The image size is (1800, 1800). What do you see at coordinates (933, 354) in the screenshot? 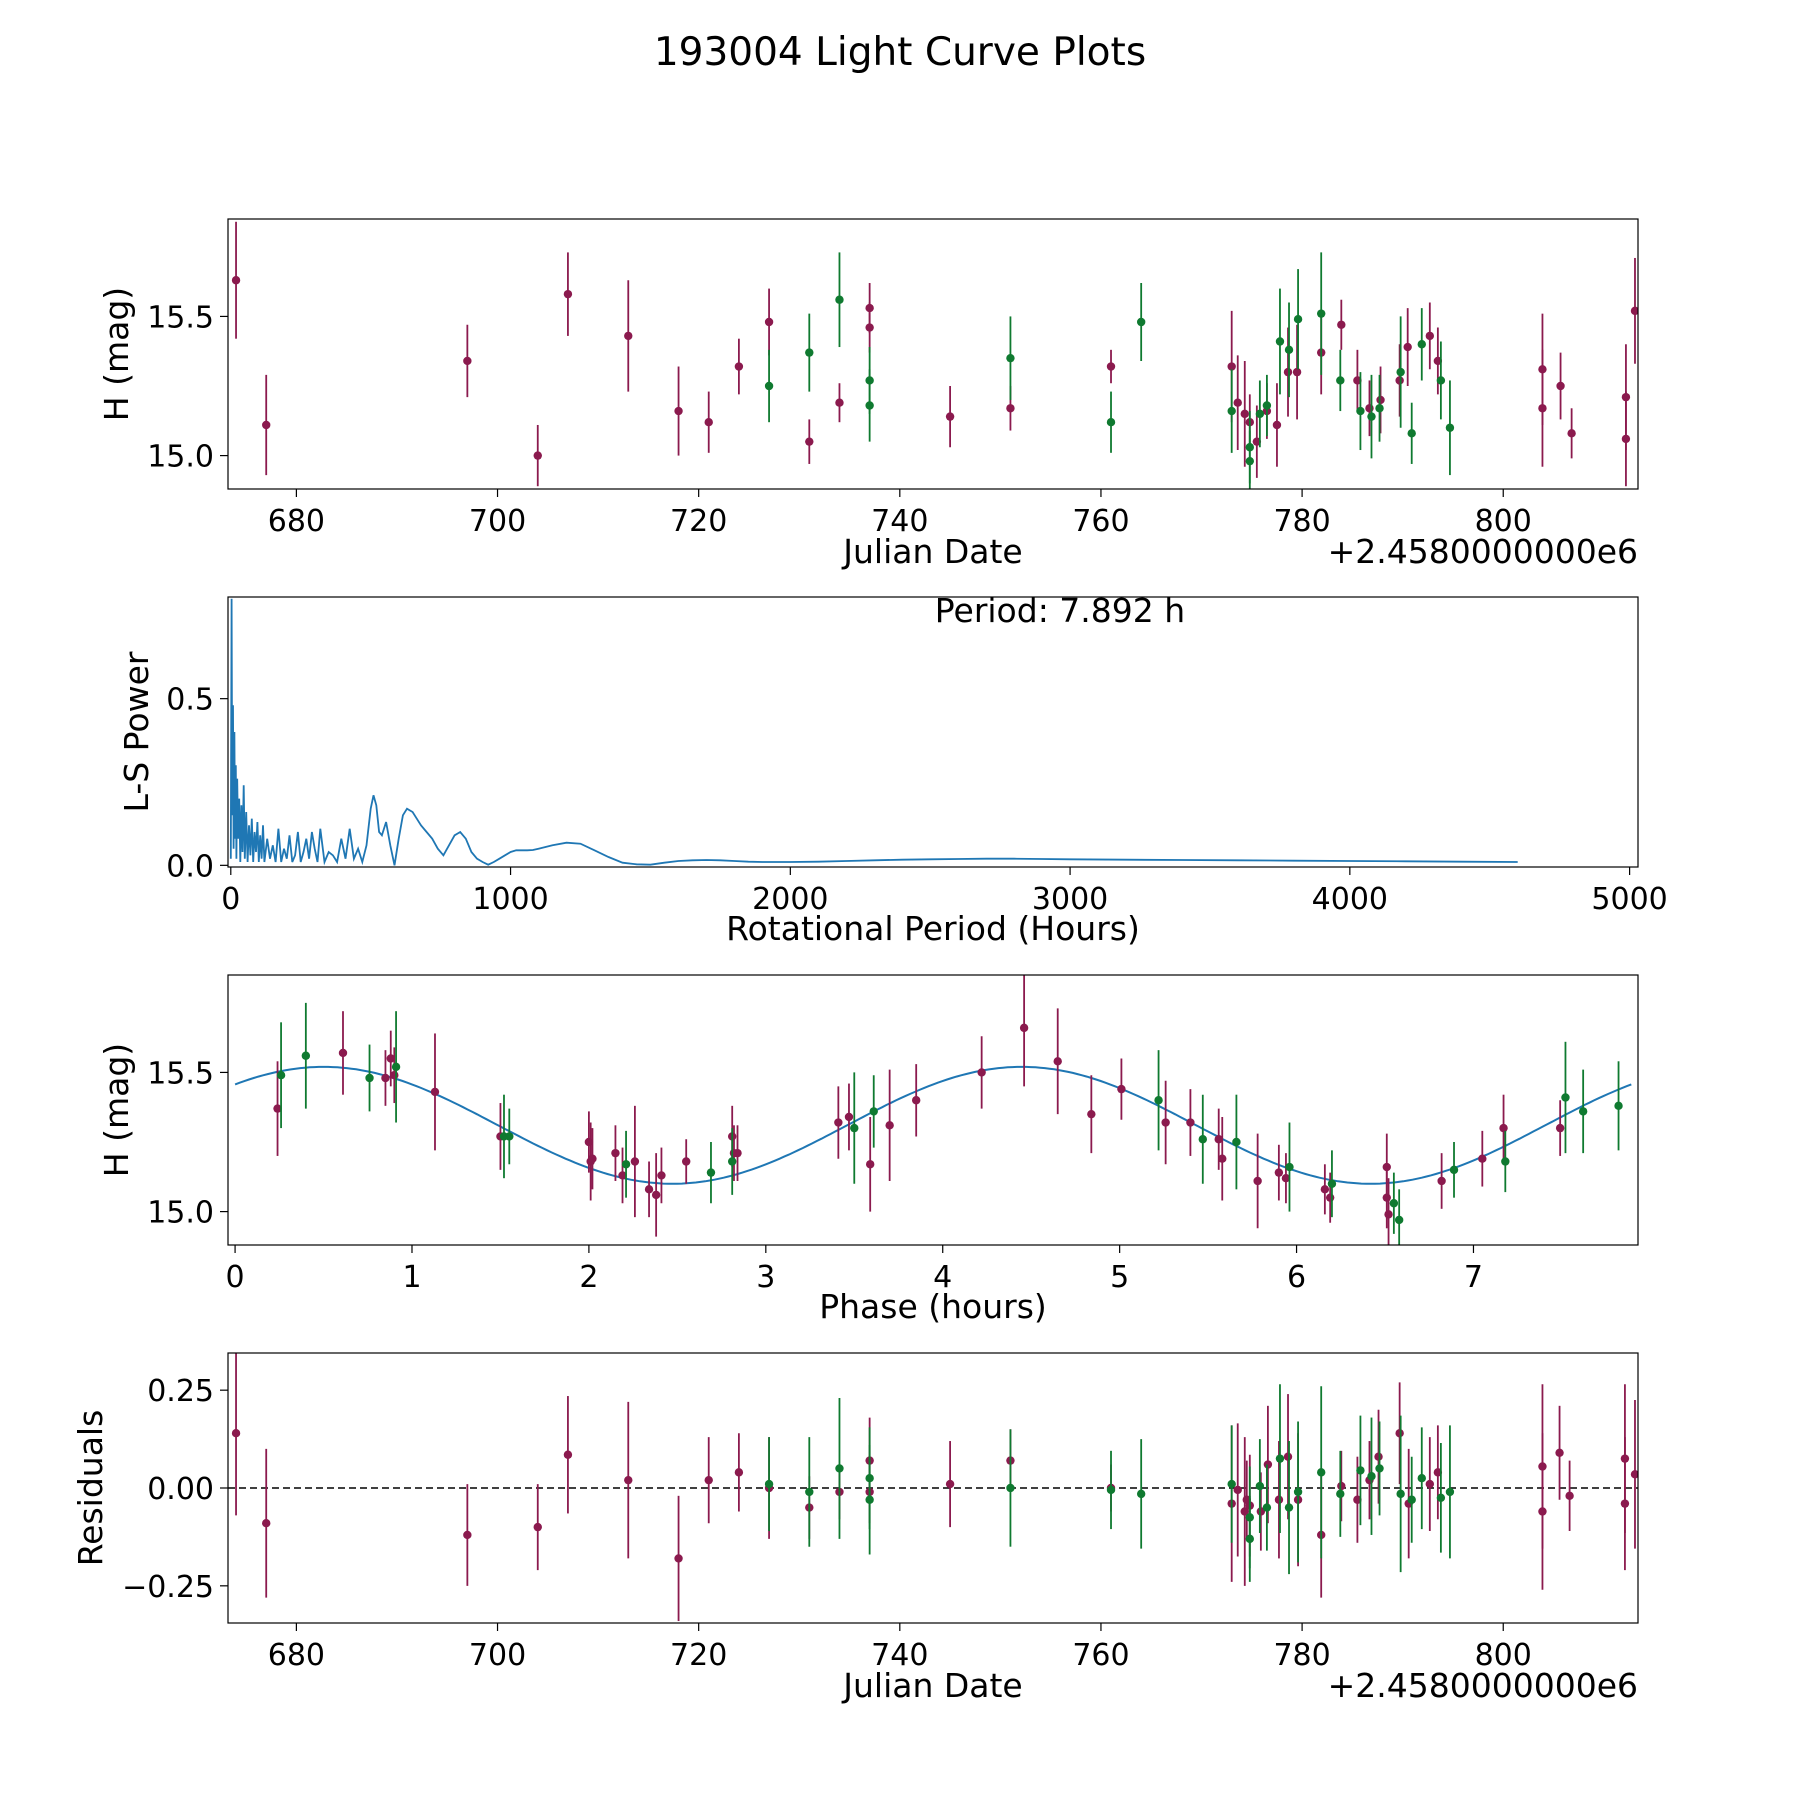
I see `lightcurve-frame` at bounding box center [933, 354].